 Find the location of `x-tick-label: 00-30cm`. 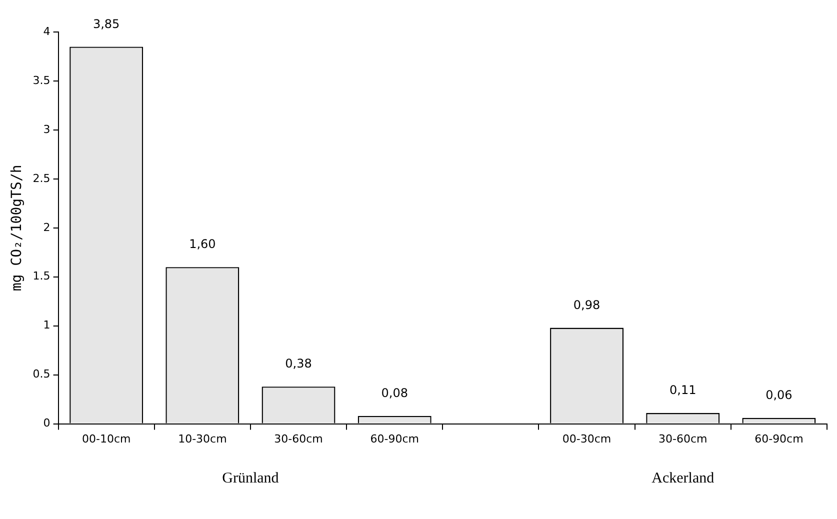

x-tick-label: 00-30cm is located at coordinates (587, 439).